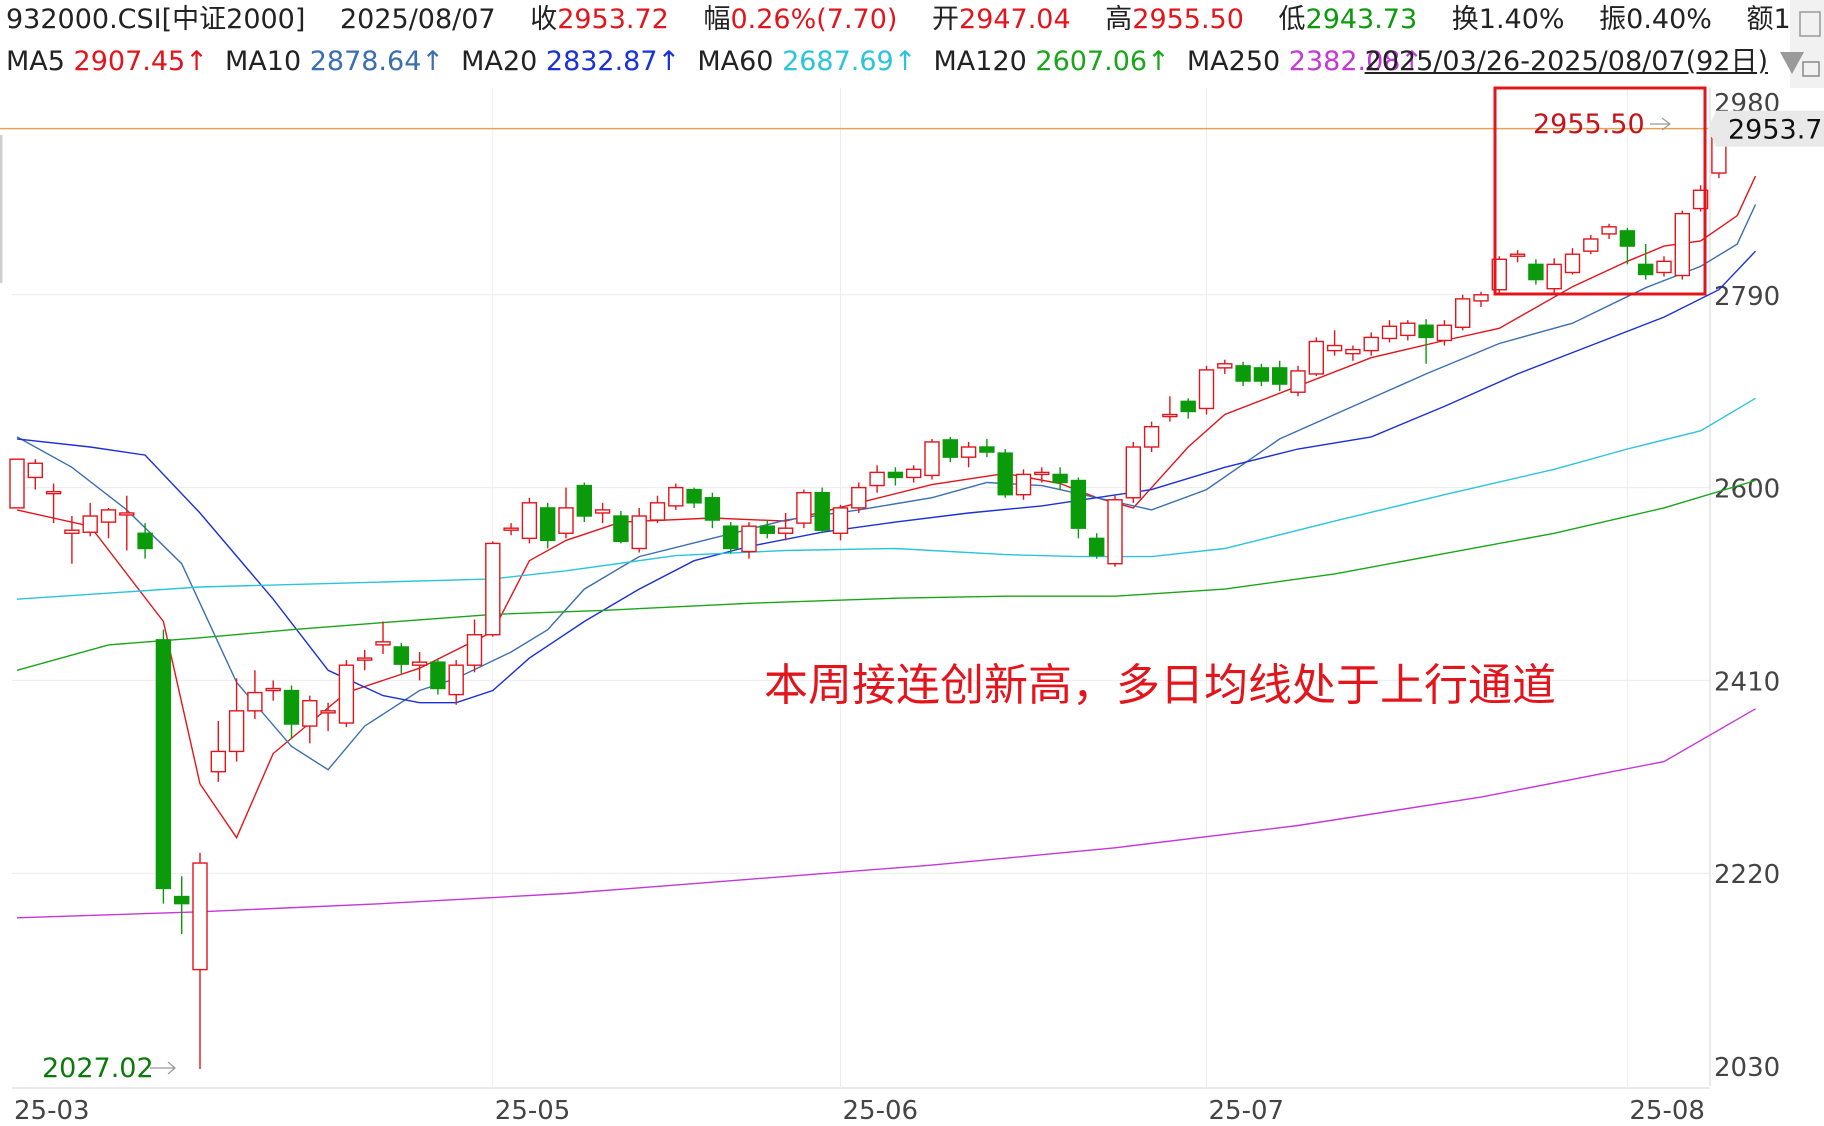 This screenshot has height=1126, width=1824. I want to click on ma10-label: MA10, so click(263, 61).